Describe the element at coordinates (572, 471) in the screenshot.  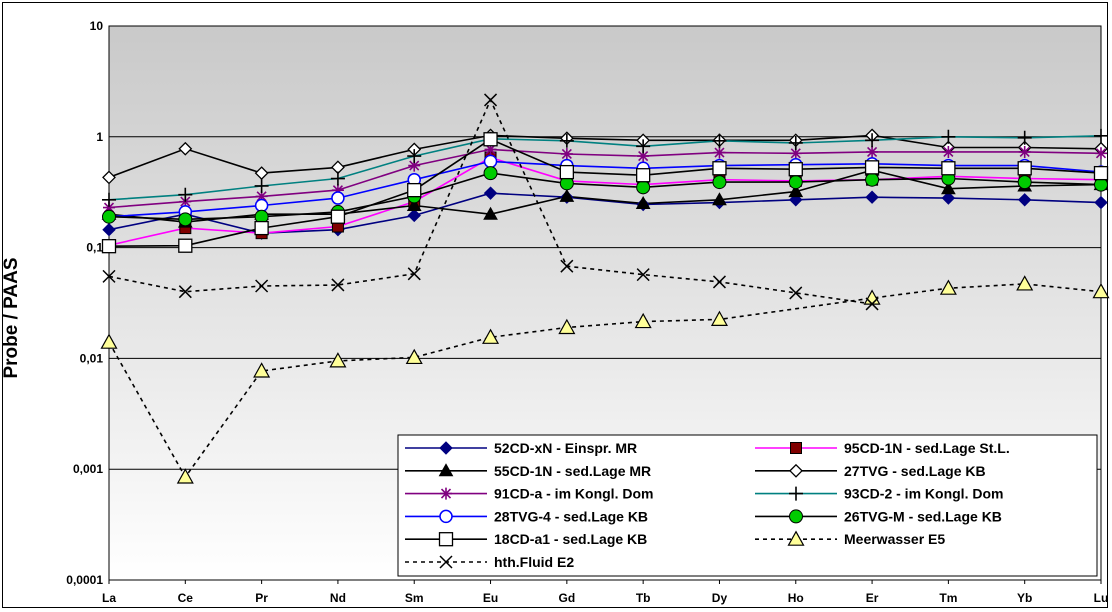
I see `legend-label: 55CD-1N - sed.Lage MR` at that location.